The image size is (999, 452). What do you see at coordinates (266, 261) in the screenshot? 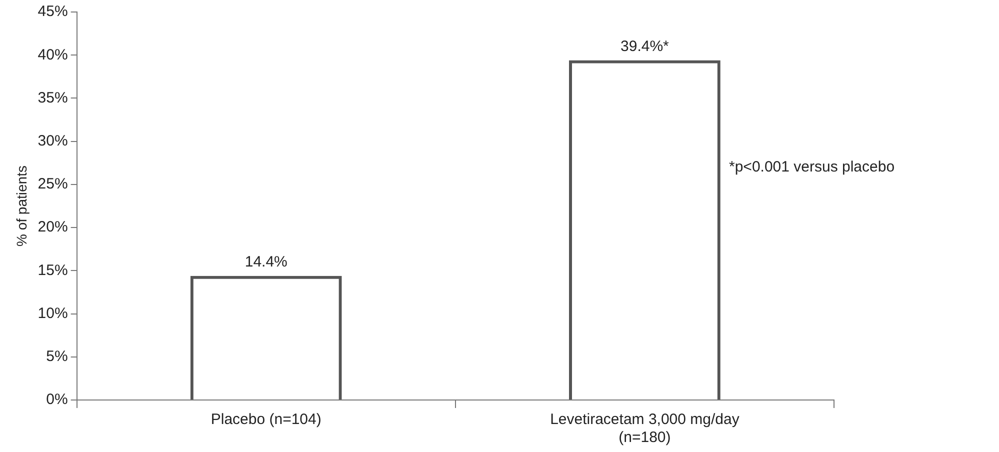
I see `data-label: 14.4%` at bounding box center [266, 261].